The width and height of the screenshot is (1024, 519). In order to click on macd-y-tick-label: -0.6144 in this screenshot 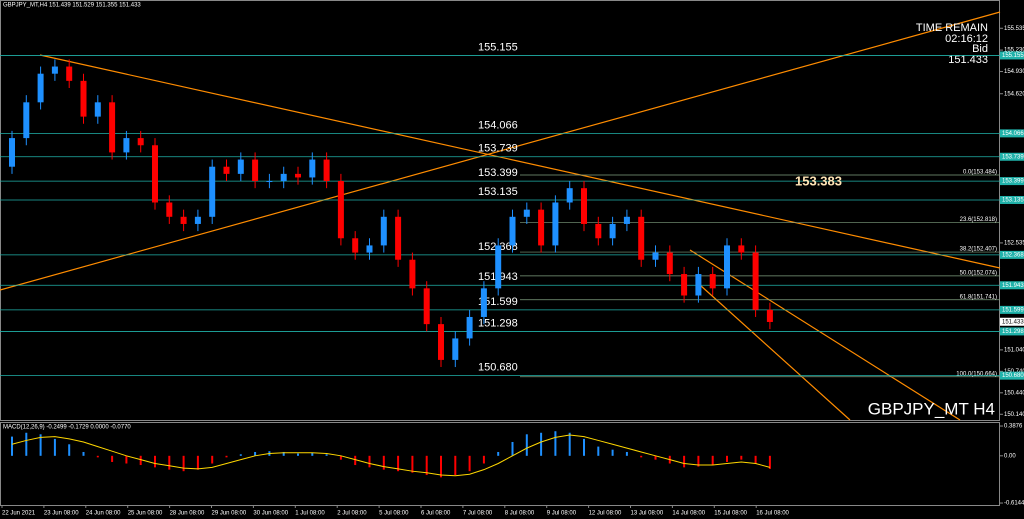, I will do `click(1014, 504)`.